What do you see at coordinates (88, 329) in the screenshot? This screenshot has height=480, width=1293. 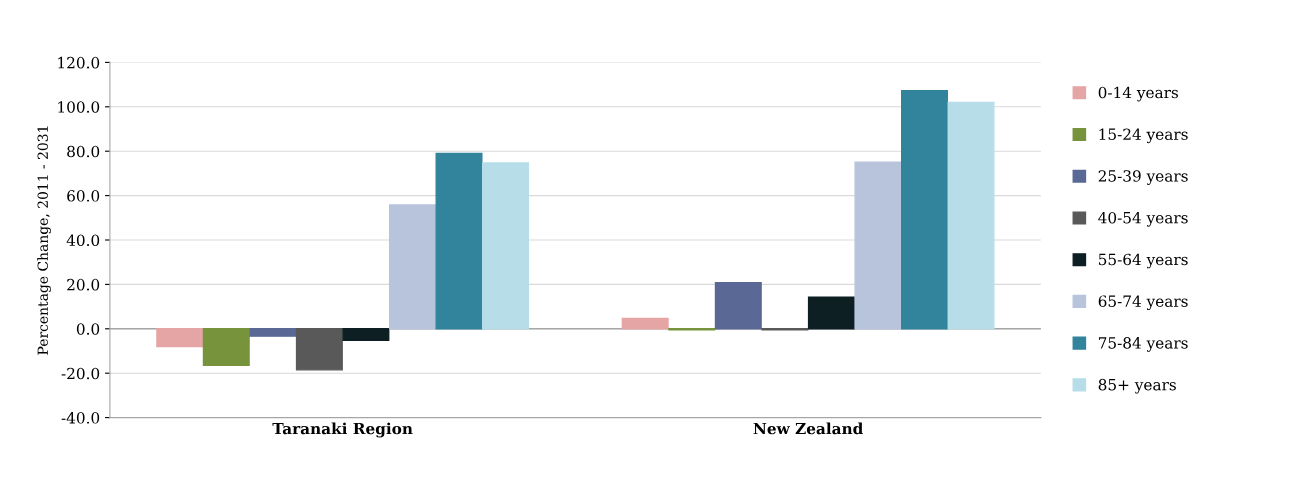 I see `y-tick-label: 0.0` at bounding box center [88, 329].